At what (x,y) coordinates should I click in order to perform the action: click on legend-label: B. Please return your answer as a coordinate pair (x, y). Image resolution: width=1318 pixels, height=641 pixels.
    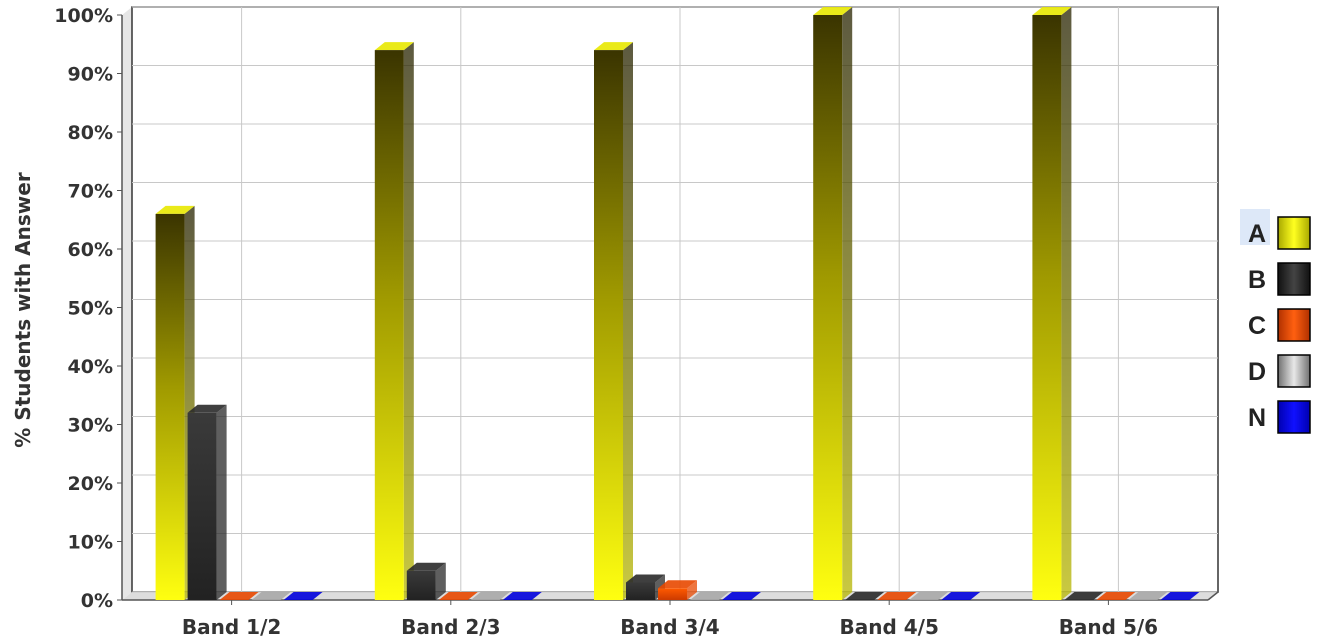
    Looking at the image, I should click on (1257, 280).